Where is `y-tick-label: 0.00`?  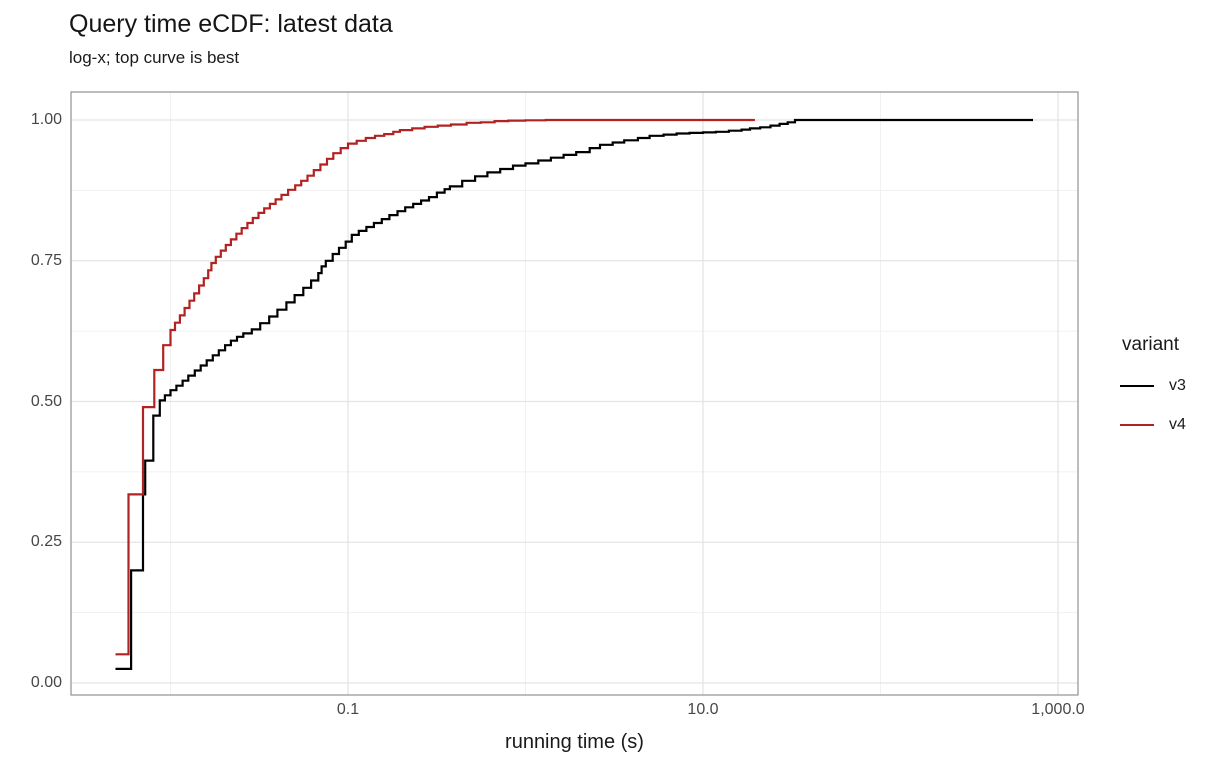
y-tick-label: 0.00 is located at coordinates (46, 682).